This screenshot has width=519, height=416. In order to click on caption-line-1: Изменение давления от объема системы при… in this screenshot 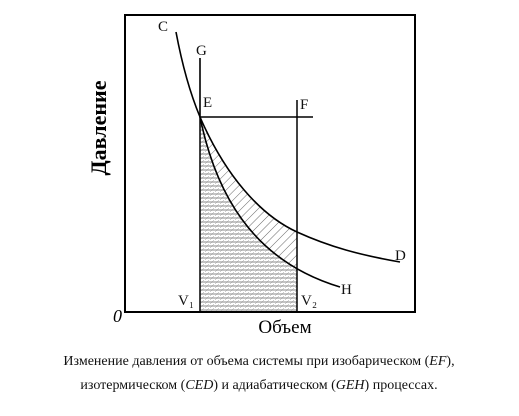, I will do `click(258, 361)`.